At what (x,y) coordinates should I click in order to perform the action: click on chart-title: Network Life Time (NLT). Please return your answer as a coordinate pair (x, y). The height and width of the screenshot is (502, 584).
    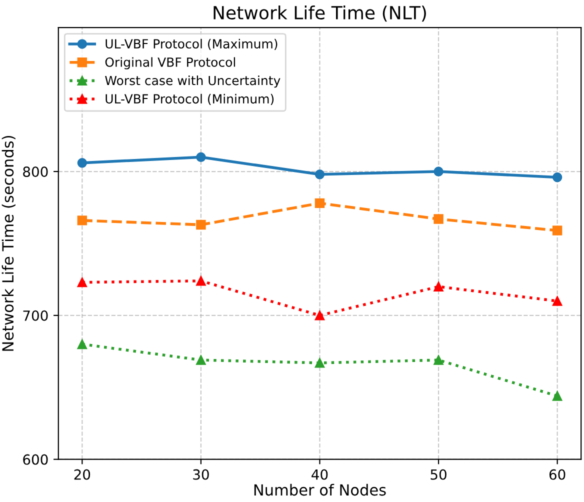
    Looking at the image, I should click on (320, 14).